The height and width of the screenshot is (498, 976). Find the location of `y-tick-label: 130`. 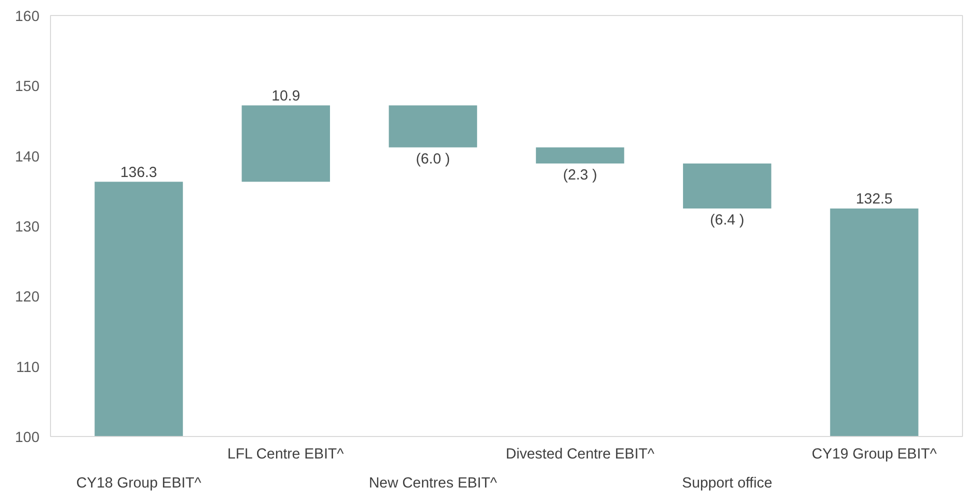

y-tick-label: 130 is located at coordinates (27, 228).